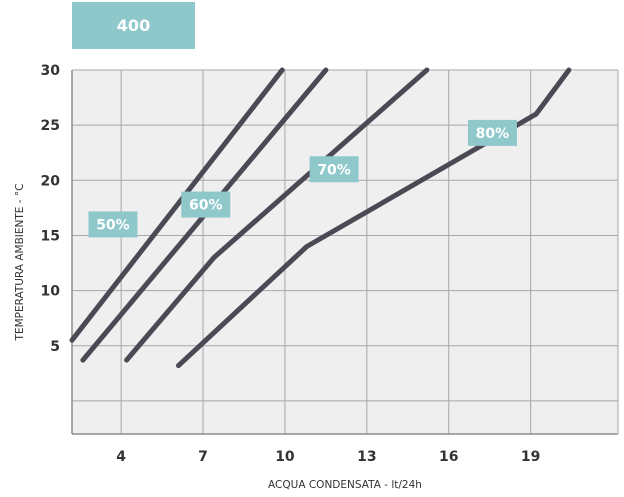  I want to click on series-label: 70%, so click(334, 170).